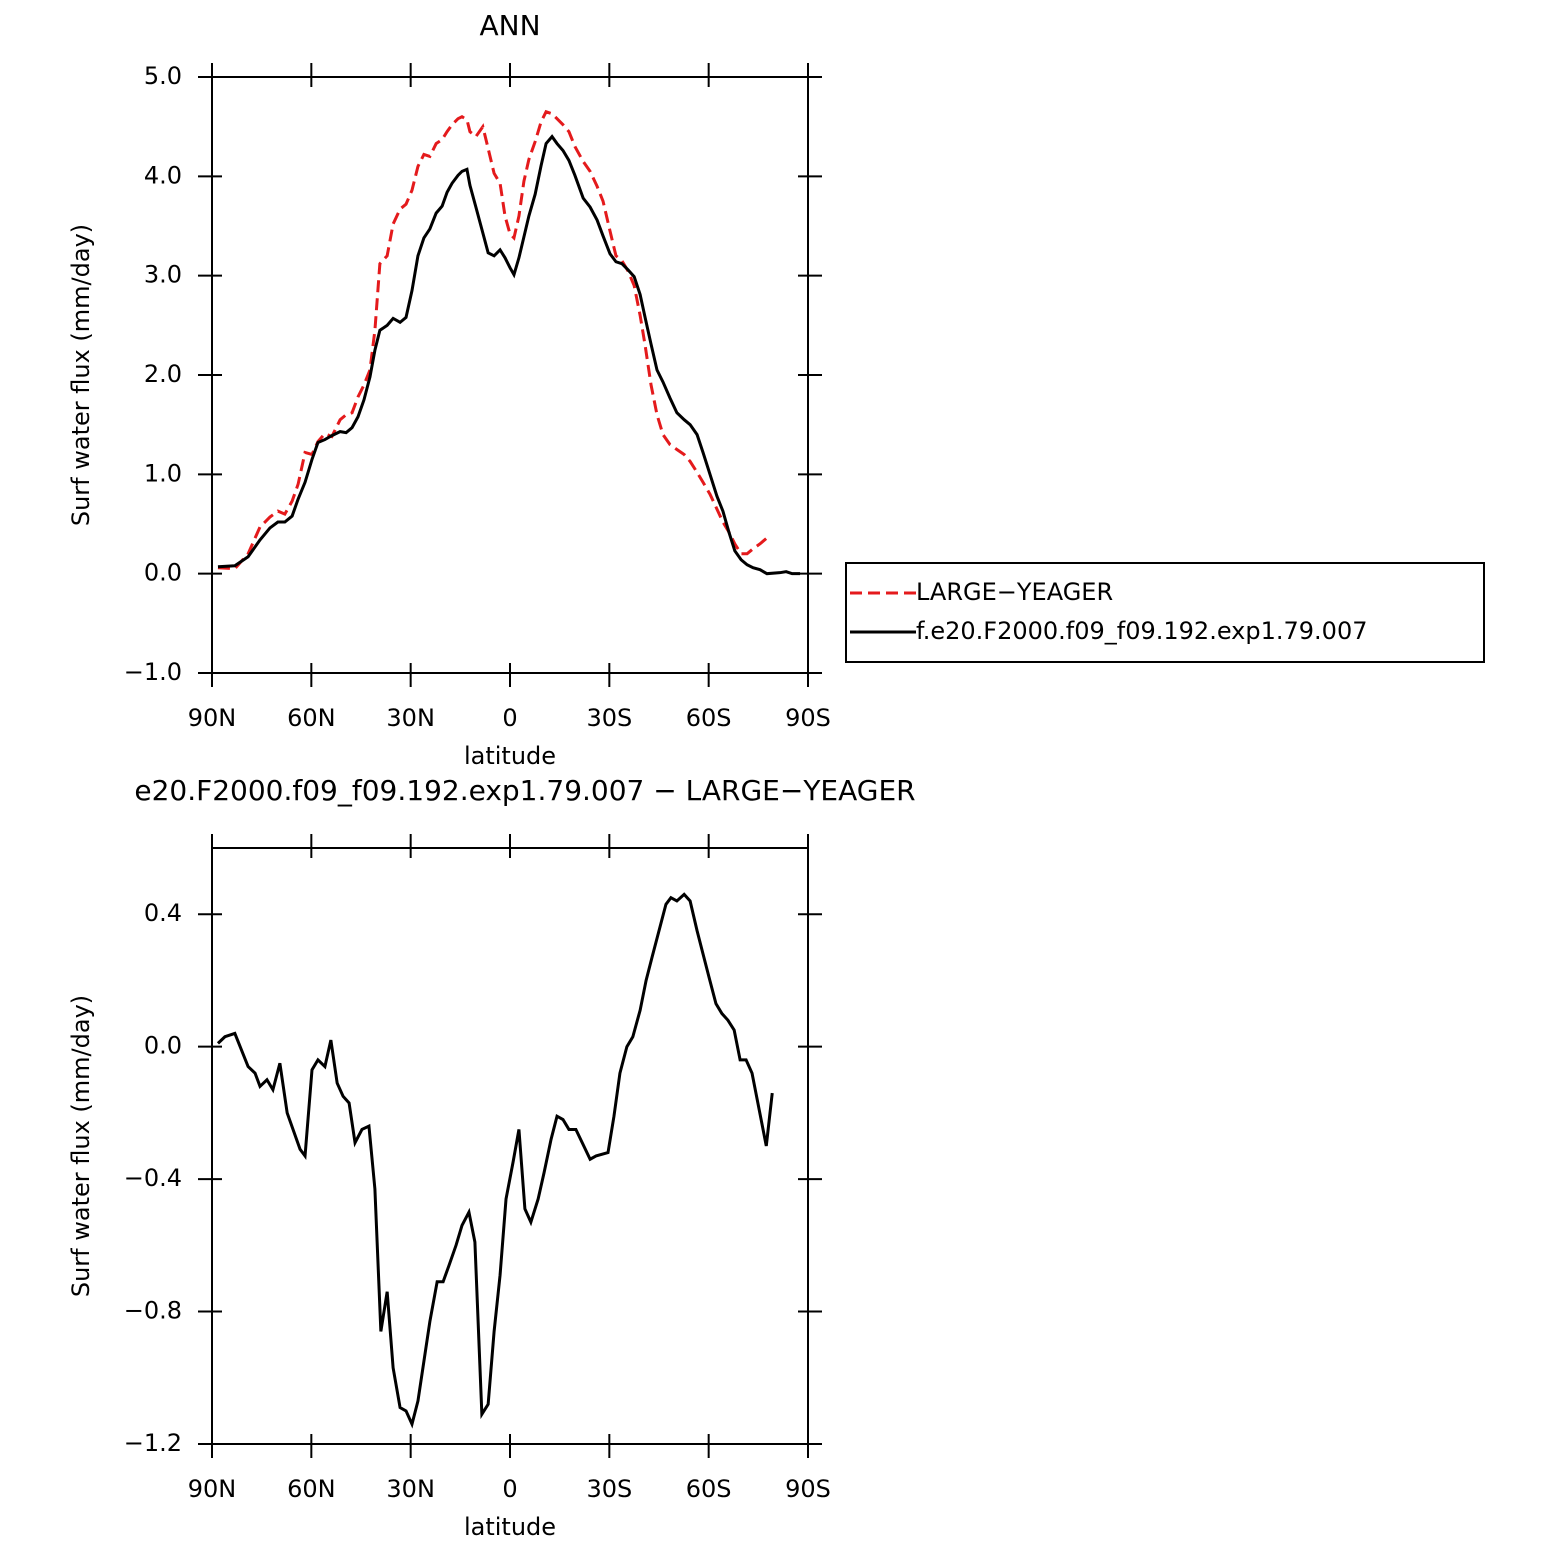  I want to click on y-tick-label: 3.0, so click(163, 275).